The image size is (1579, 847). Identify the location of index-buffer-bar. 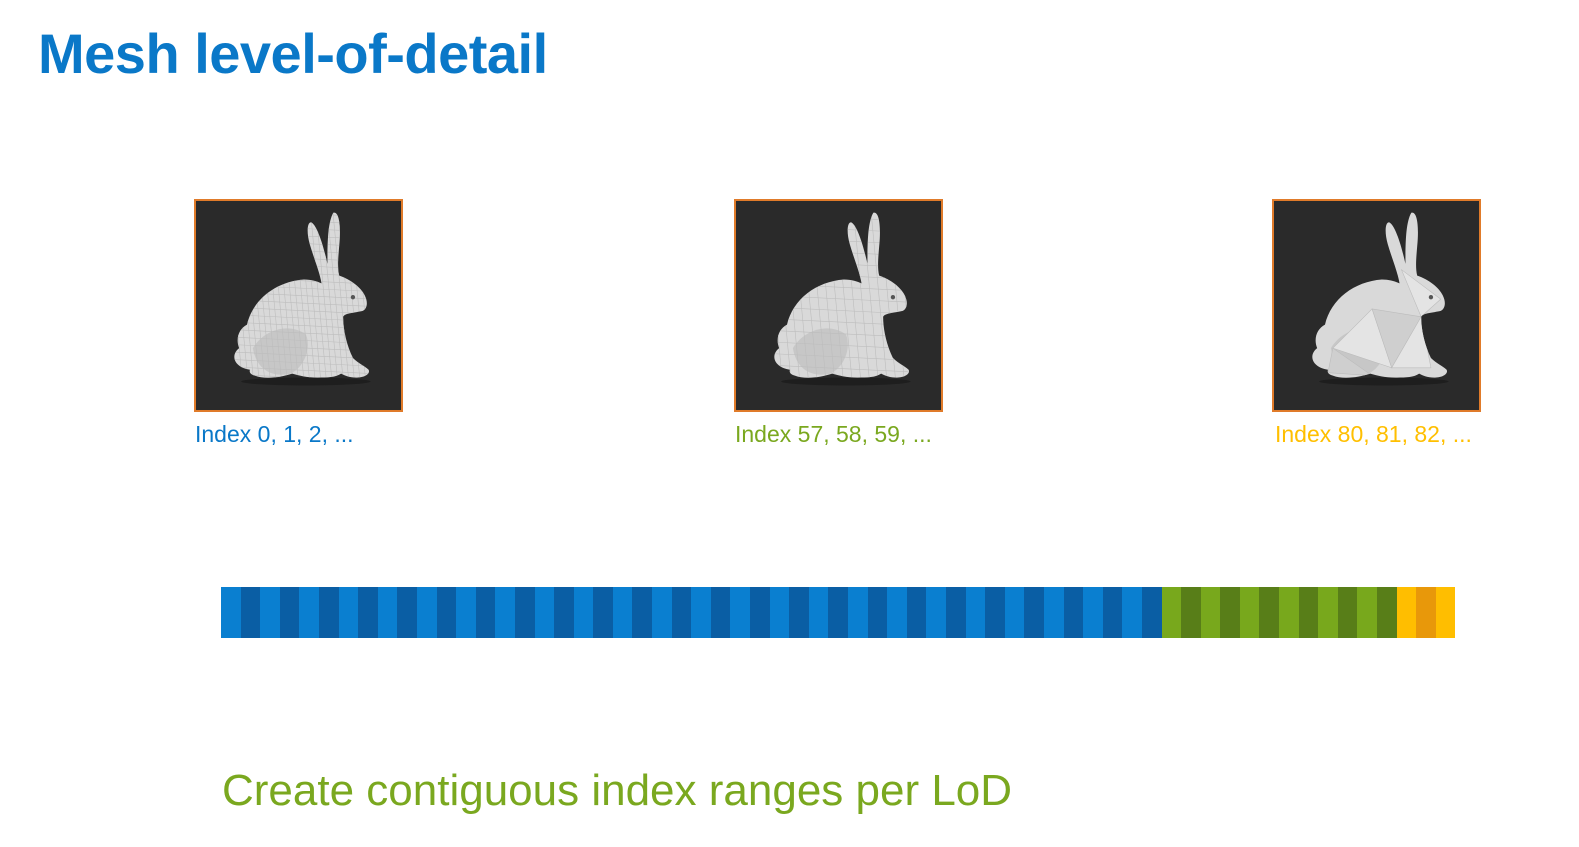
(838, 612).